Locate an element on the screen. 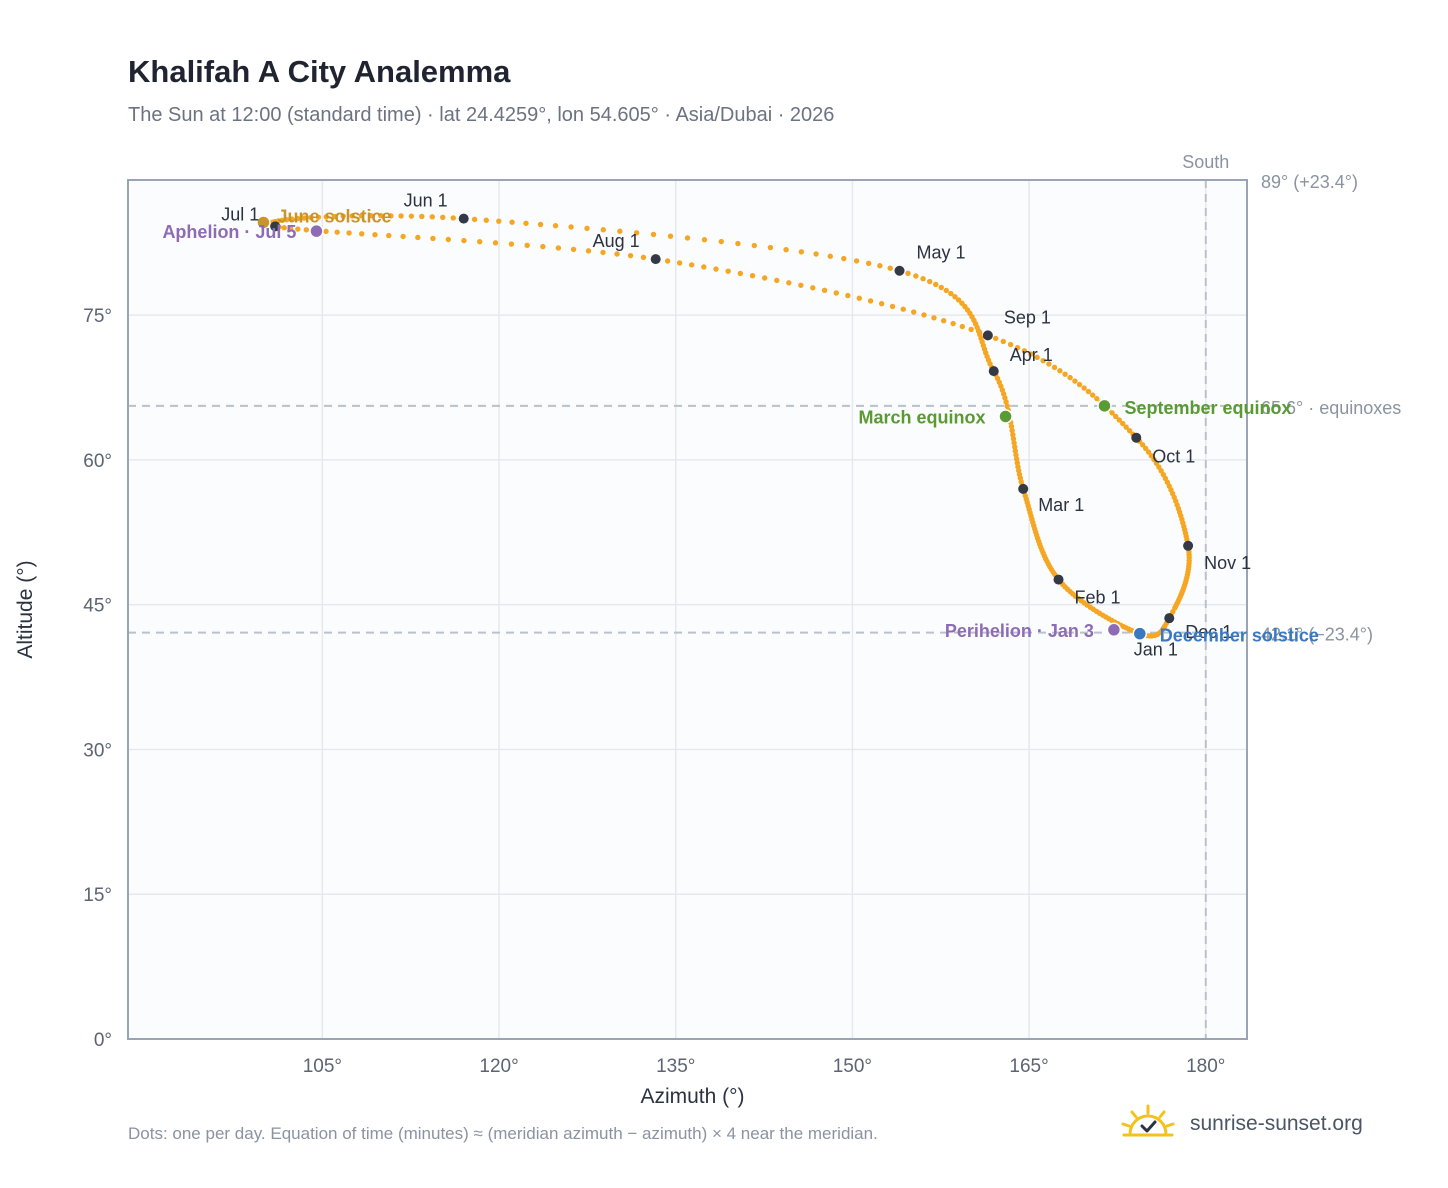 This screenshot has width=1448, height=1188. brand: sunrise-sunset.org is located at coordinates (1241, 1124).